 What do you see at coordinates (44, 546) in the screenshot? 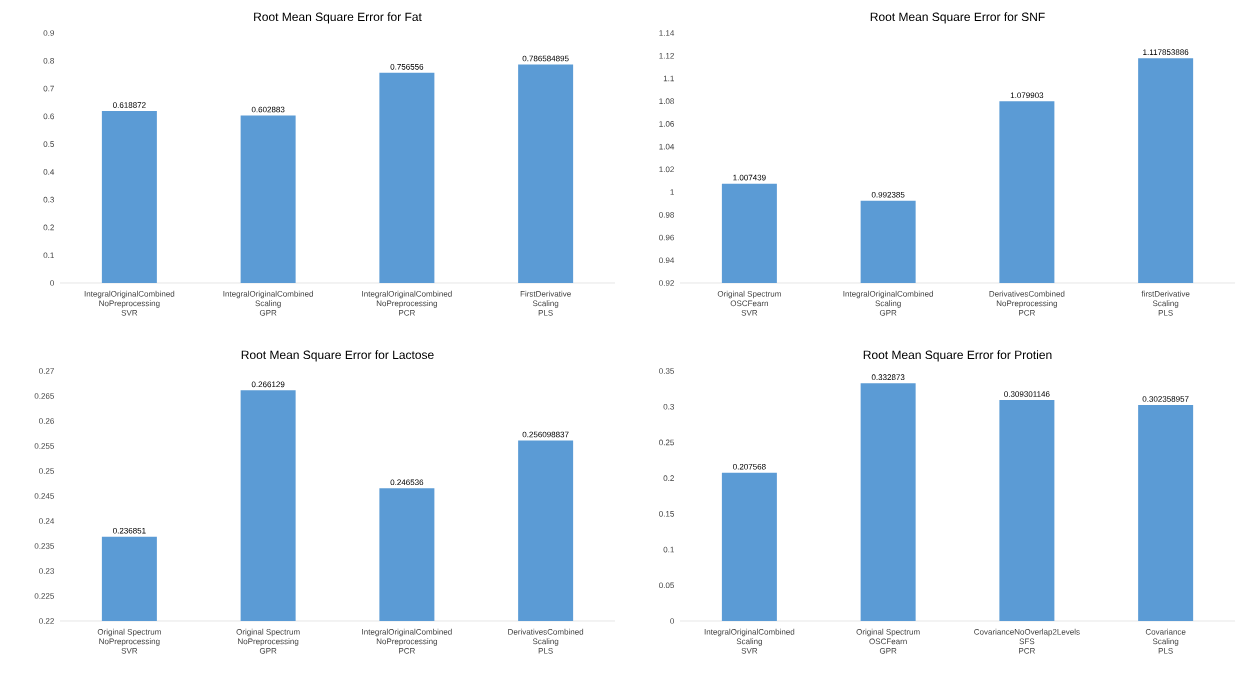
I see `y-tick-label: 0.235` at bounding box center [44, 546].